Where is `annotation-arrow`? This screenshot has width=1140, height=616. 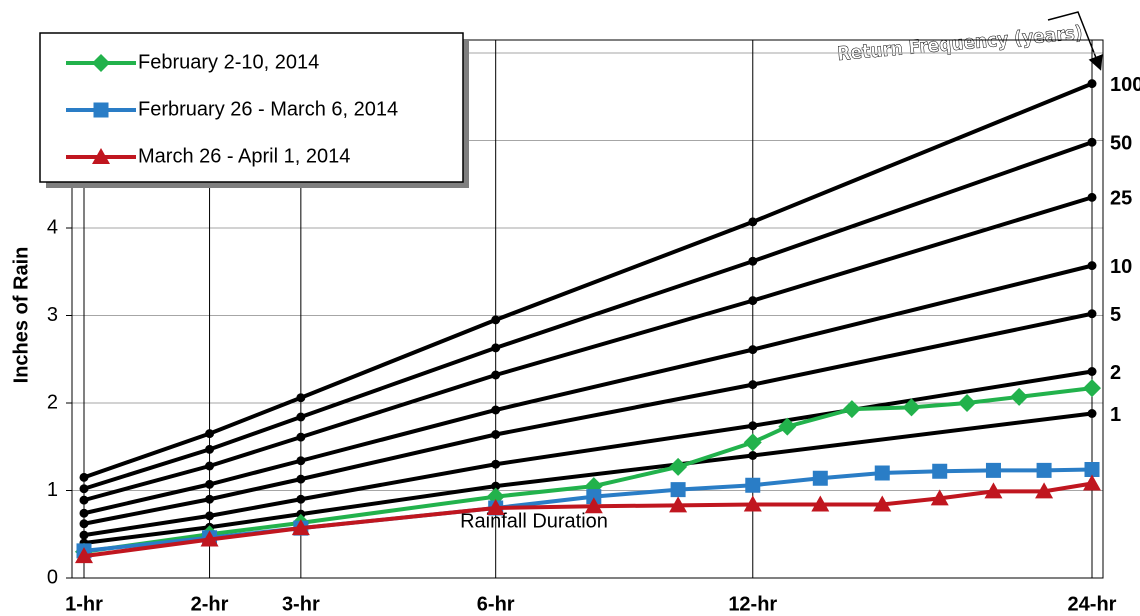 annotation-arrow is located at coordinates (1075, 41).